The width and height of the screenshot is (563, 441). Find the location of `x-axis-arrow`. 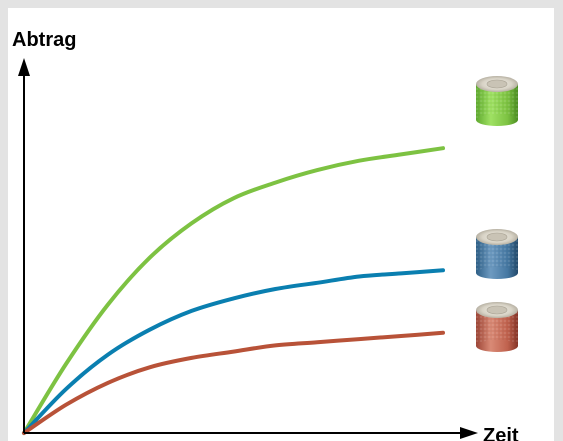

x-axis-arrow is located at coordinates (469, 433).